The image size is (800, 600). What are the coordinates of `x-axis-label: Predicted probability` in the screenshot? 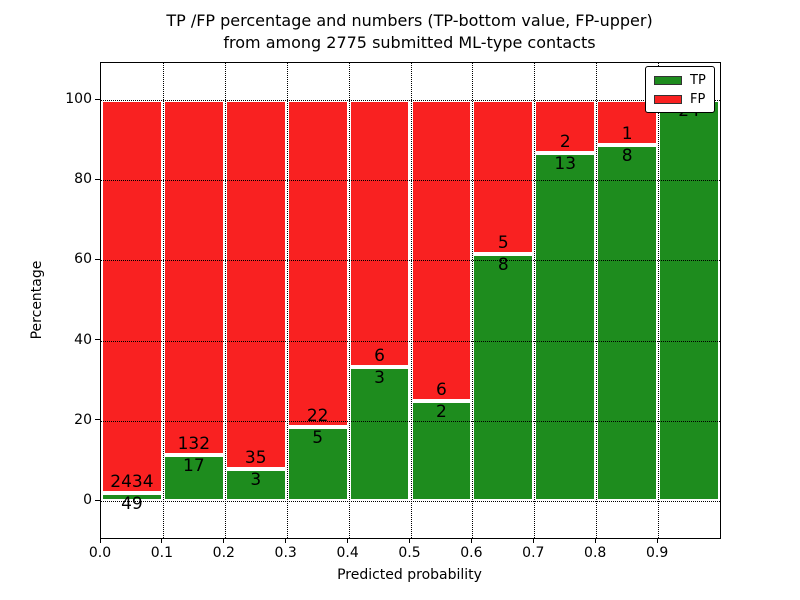 It's located at (409, 575).